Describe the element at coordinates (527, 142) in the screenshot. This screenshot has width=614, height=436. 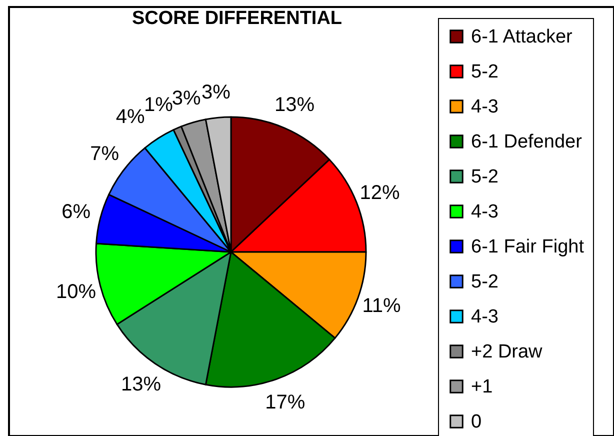
I see `legend-label: 6-1 Defender` at that location.